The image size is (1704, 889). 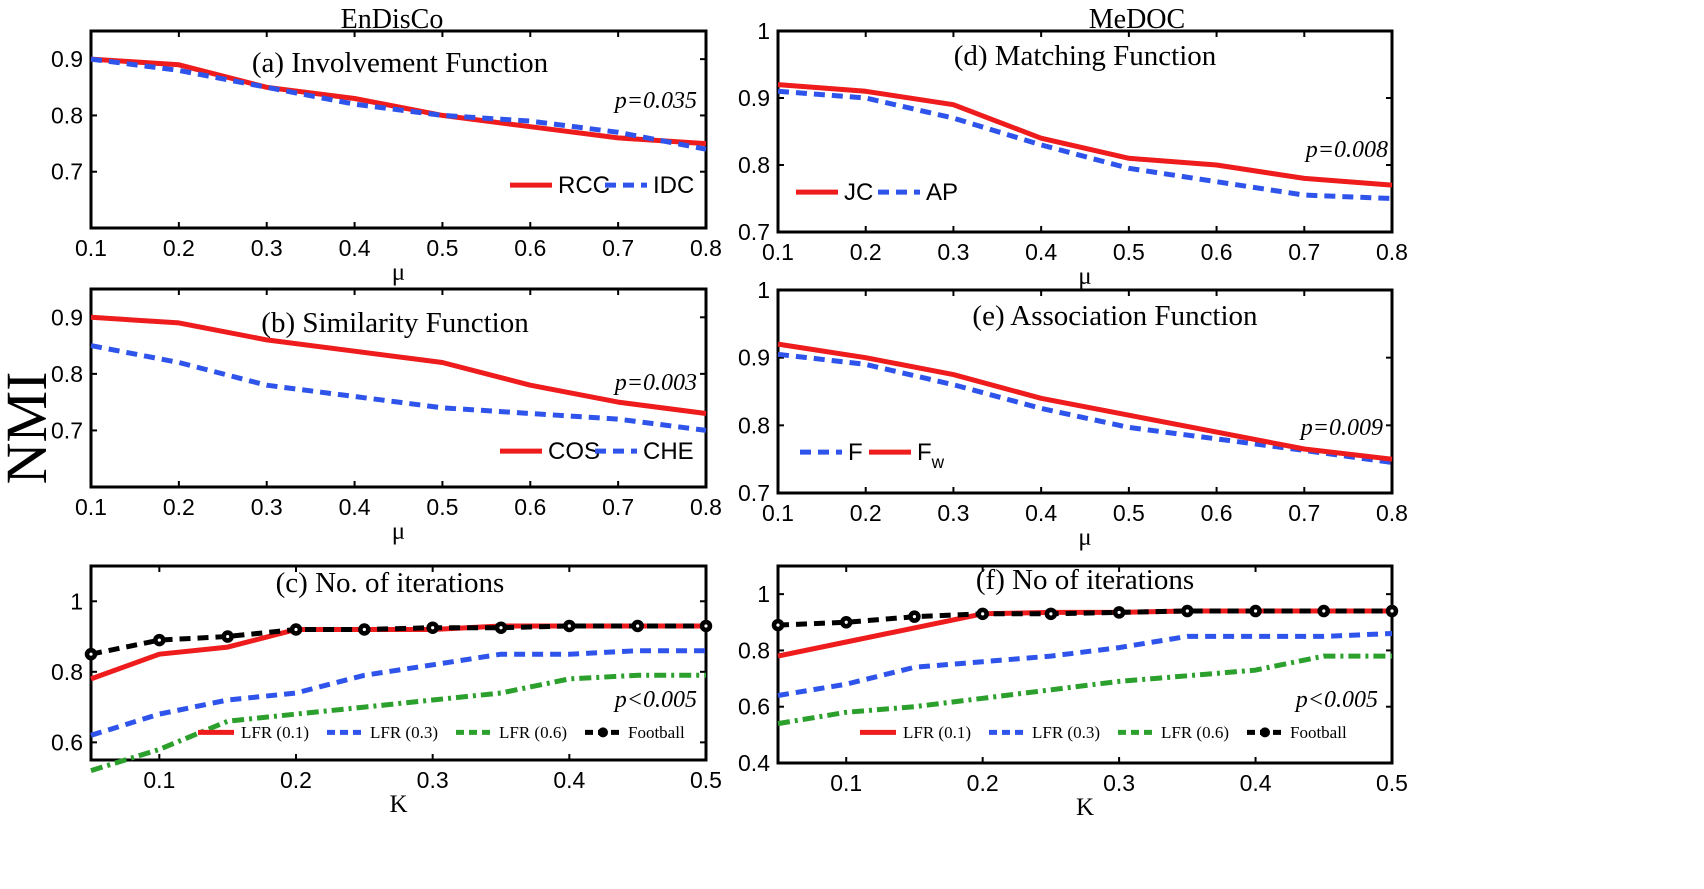 I want to click on legend-label: COS, so click(x=574, y=451).